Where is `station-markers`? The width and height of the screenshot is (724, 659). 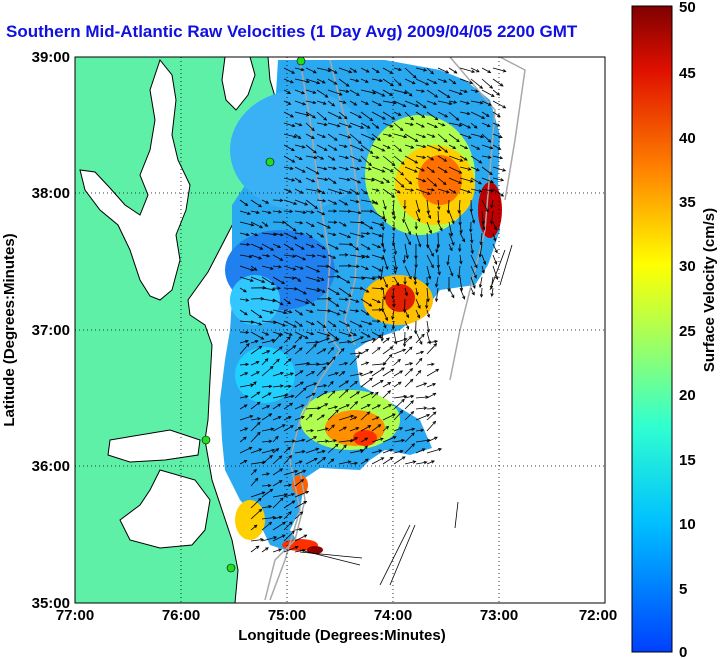 station-markers is located at coordinates (253, 315).